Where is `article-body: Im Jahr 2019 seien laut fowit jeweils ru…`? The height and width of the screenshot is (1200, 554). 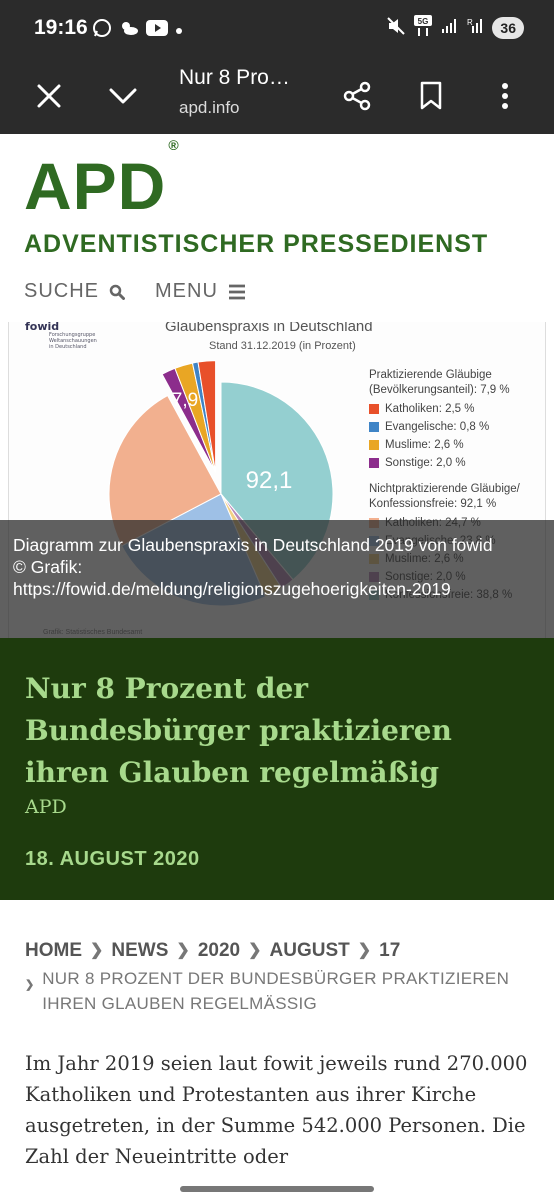 article-body: Im Jahr 2019 seien laut fowit jeweils ru… is located at coordinates (276, 1110).